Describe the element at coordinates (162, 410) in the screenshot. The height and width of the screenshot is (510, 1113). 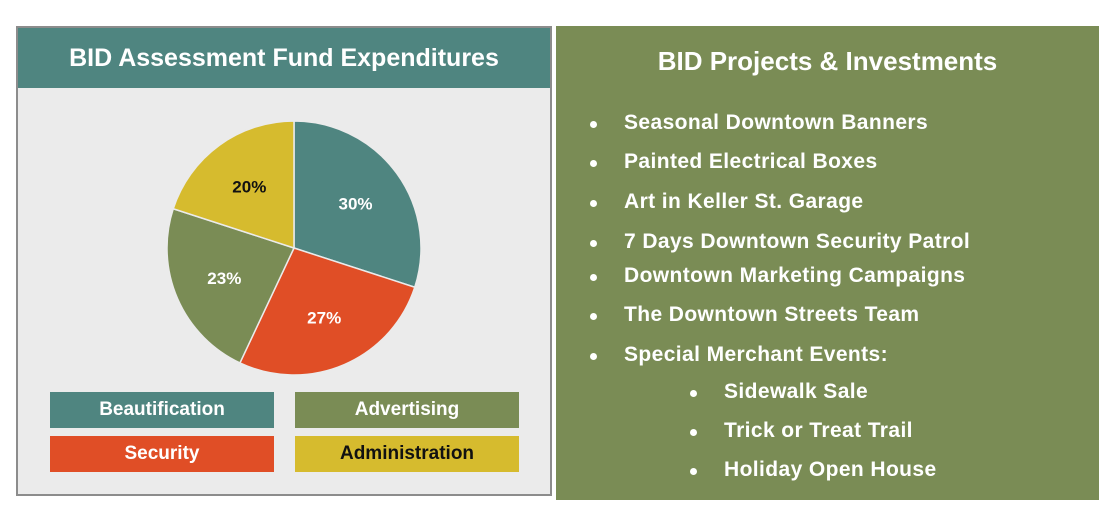
I see `legend-item-beautification: Beautification` at that location.